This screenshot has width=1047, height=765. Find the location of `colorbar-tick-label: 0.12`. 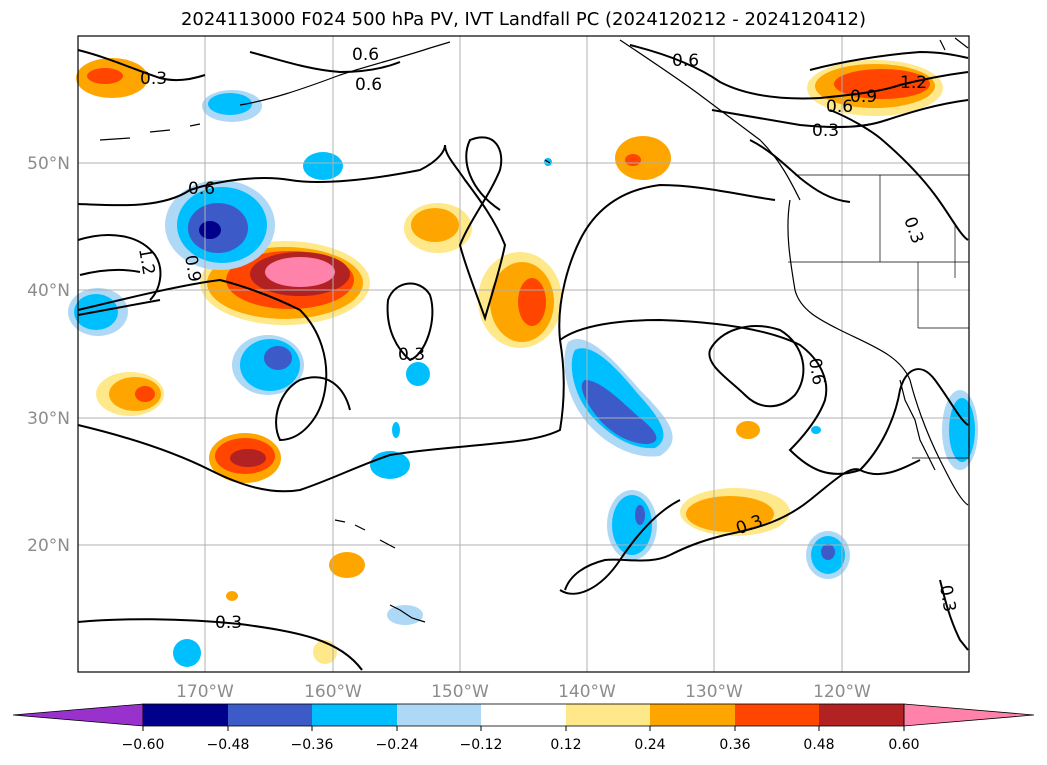

colorbar-tick-label: 0.12 is located at coordinates (565, 745).